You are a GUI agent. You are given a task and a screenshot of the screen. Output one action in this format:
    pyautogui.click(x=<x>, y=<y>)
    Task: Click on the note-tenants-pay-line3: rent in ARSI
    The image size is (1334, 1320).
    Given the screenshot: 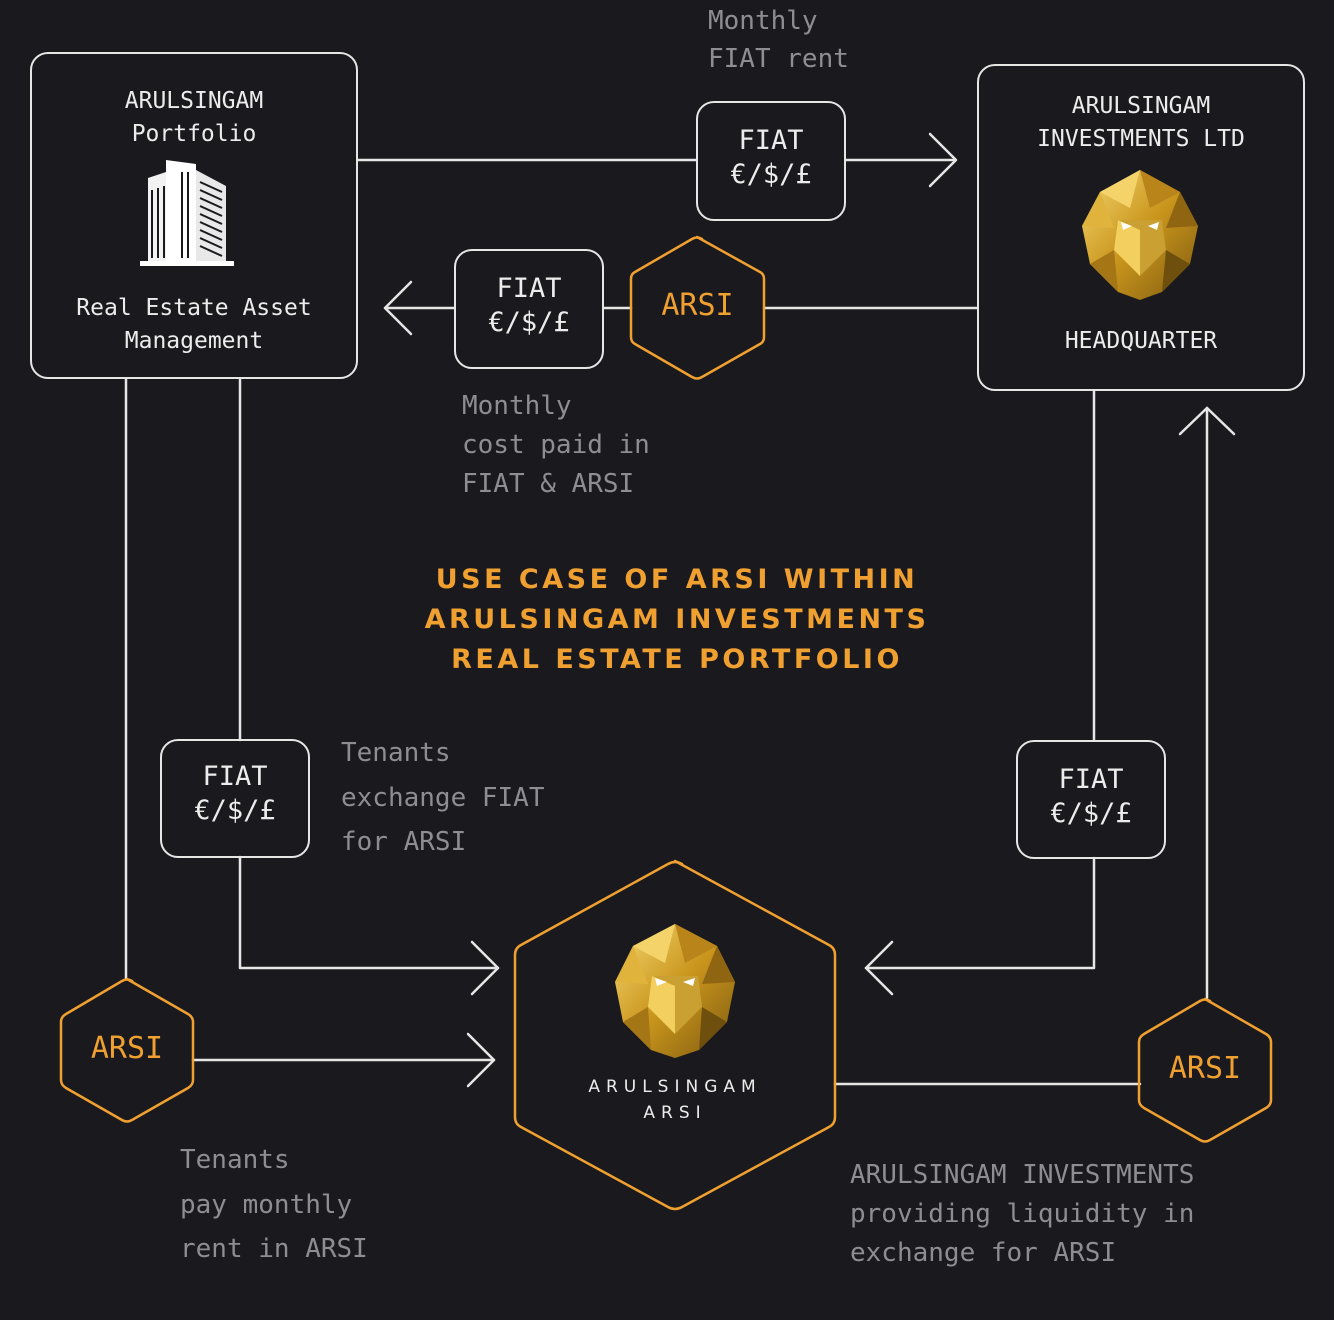 What is the action you would take?
    pyautogui.click(x=274, y=1249)
    